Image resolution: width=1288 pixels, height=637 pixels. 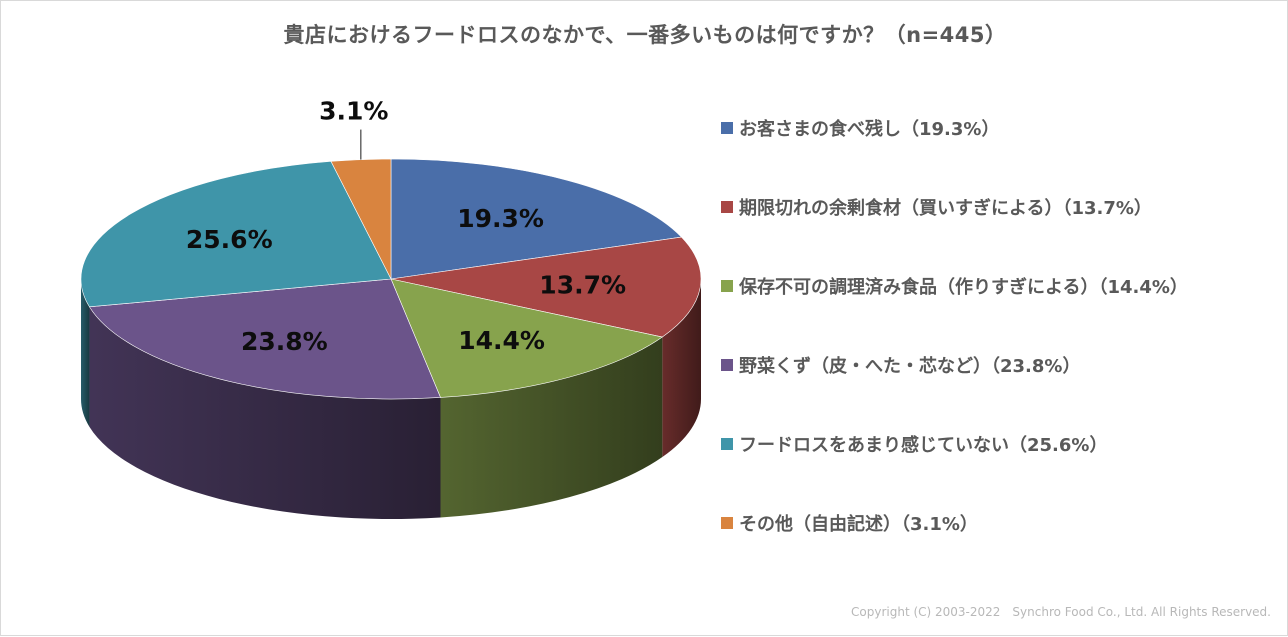 What do you see at coordinates (954, 154) in the screenshot?
I see `legend-item: お客さまの食べ残し（19.3%）` at bounding box center [954, 154].